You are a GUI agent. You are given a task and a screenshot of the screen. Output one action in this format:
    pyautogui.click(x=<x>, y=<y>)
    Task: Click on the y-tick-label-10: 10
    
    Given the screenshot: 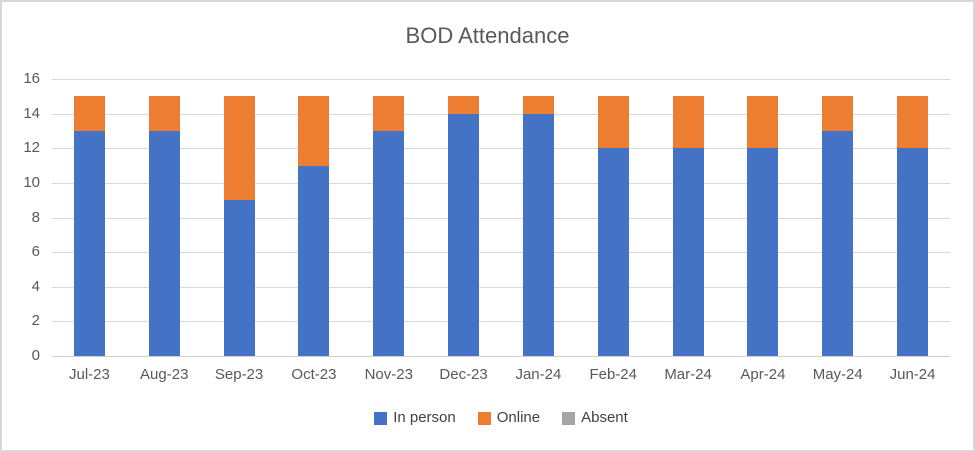 What is the action you would take?
    pyautogui.click(x=31, y=182)
    